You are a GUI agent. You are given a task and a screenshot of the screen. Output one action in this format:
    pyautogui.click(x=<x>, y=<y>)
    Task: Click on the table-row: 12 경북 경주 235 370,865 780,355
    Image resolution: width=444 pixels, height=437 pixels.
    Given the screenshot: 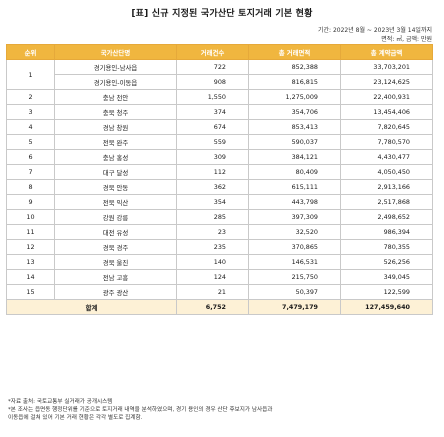 What is the action you would take?
    pyautogui.click(x=219, y=247)
    